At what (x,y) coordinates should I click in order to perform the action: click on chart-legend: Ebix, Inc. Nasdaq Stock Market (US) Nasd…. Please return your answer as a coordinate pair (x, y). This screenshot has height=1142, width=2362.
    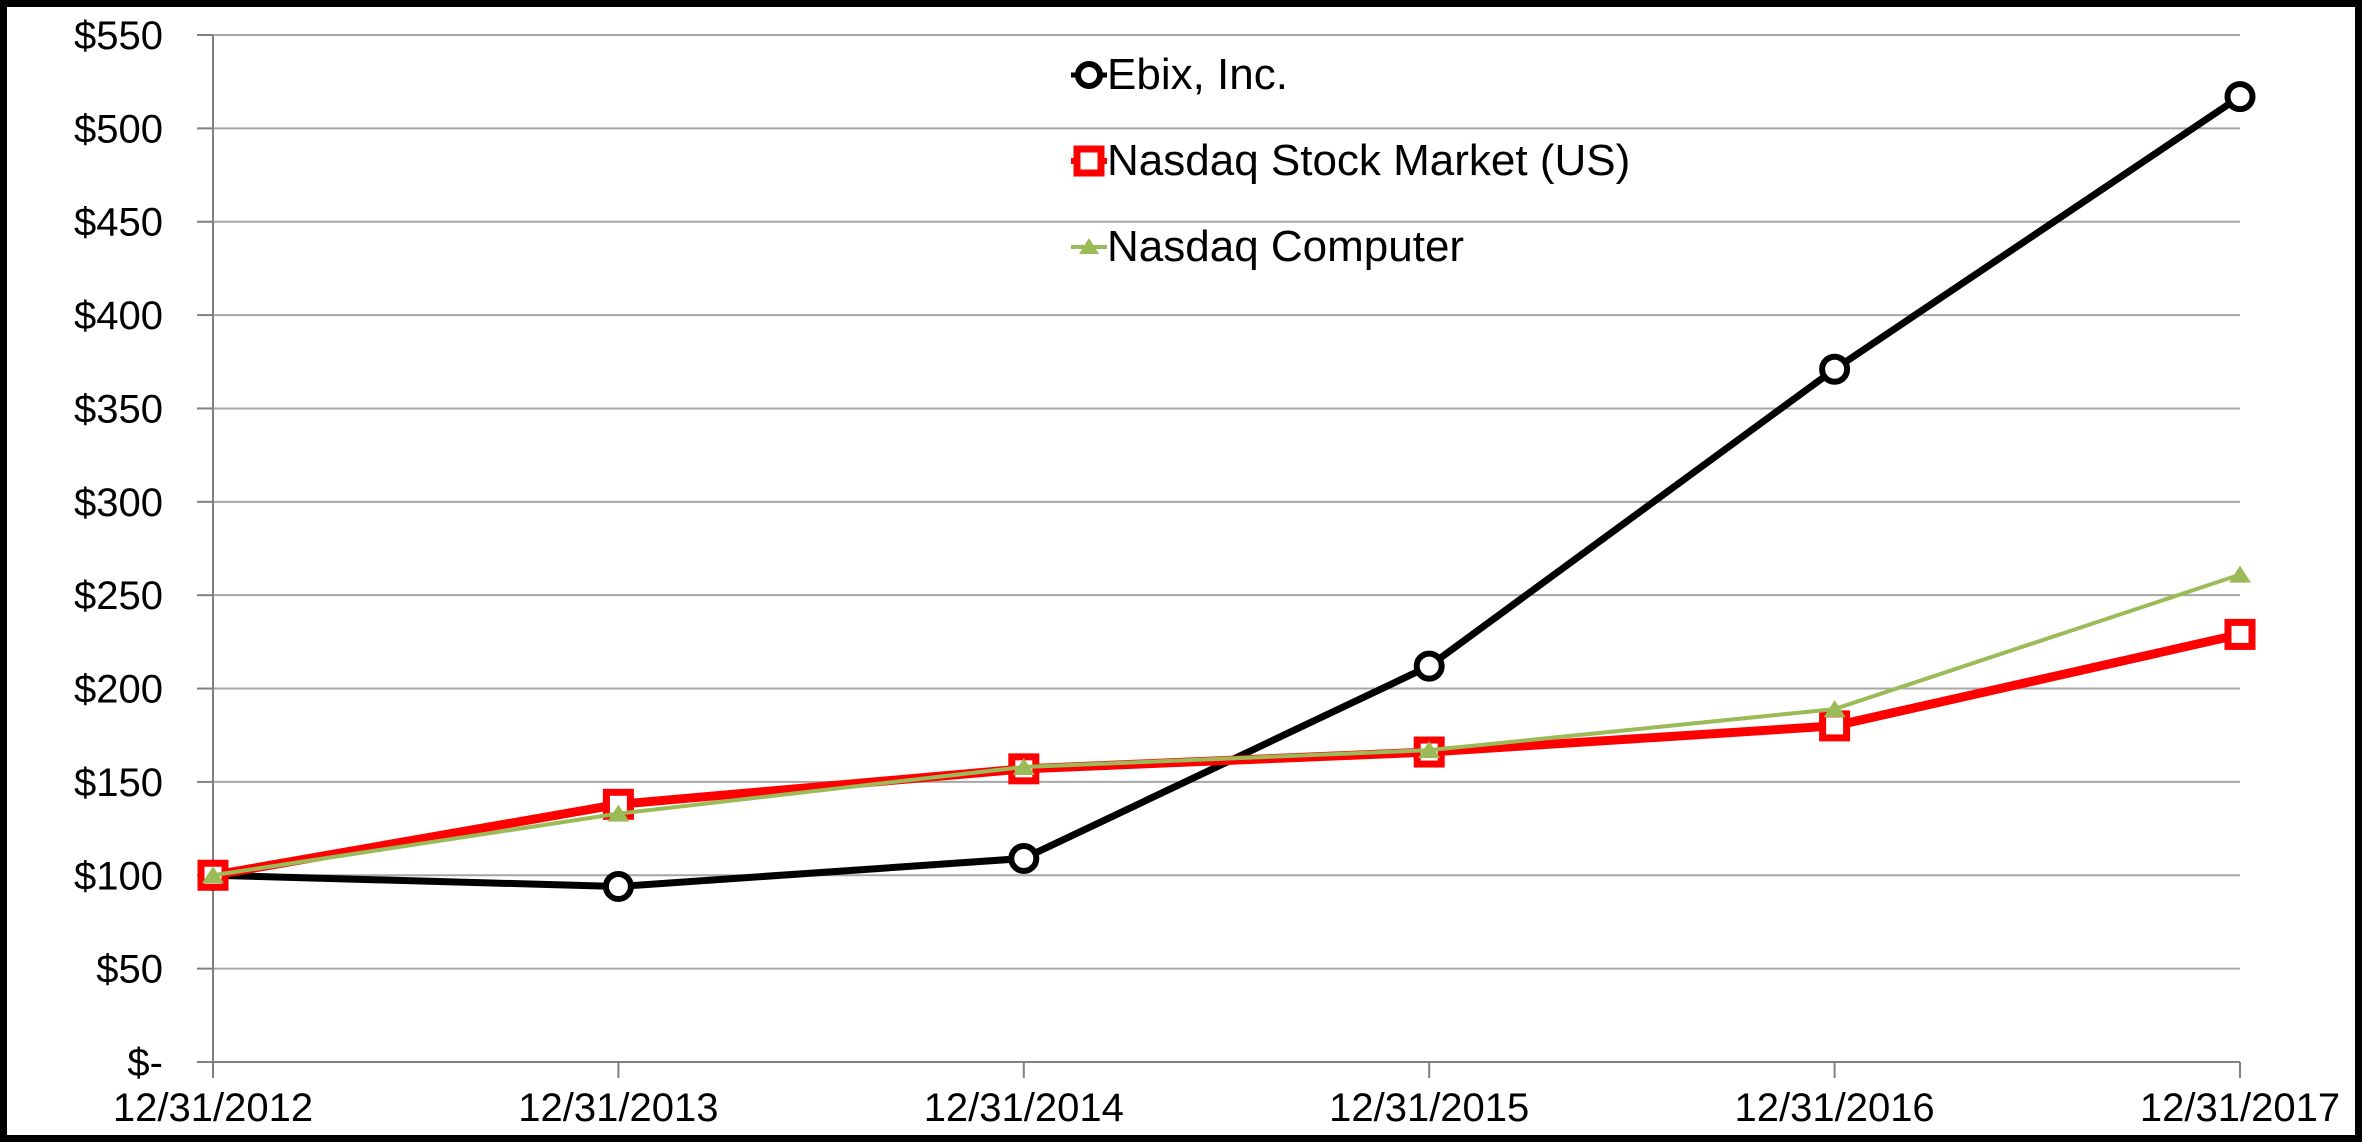
    Looking at the image, I should click on (1350, 161).